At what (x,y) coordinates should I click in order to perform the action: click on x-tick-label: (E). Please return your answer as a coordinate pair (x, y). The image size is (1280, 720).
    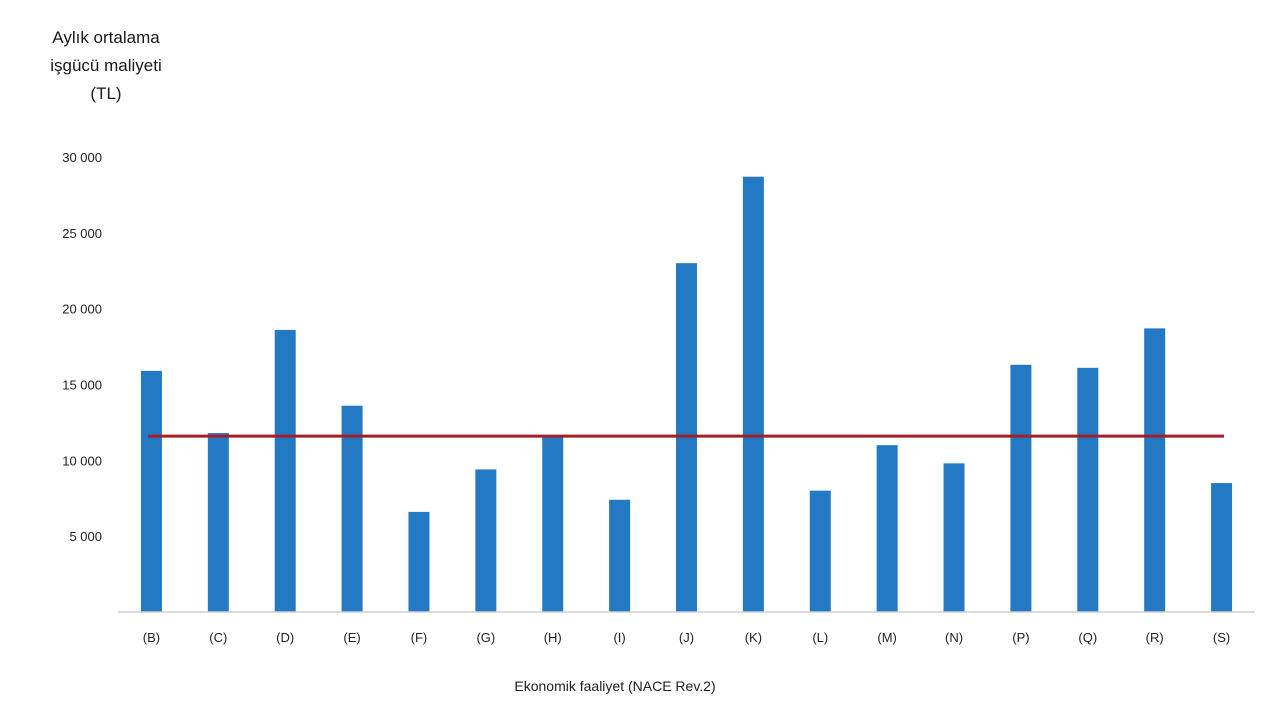
    Looking at the image, I should click on (351, 637).